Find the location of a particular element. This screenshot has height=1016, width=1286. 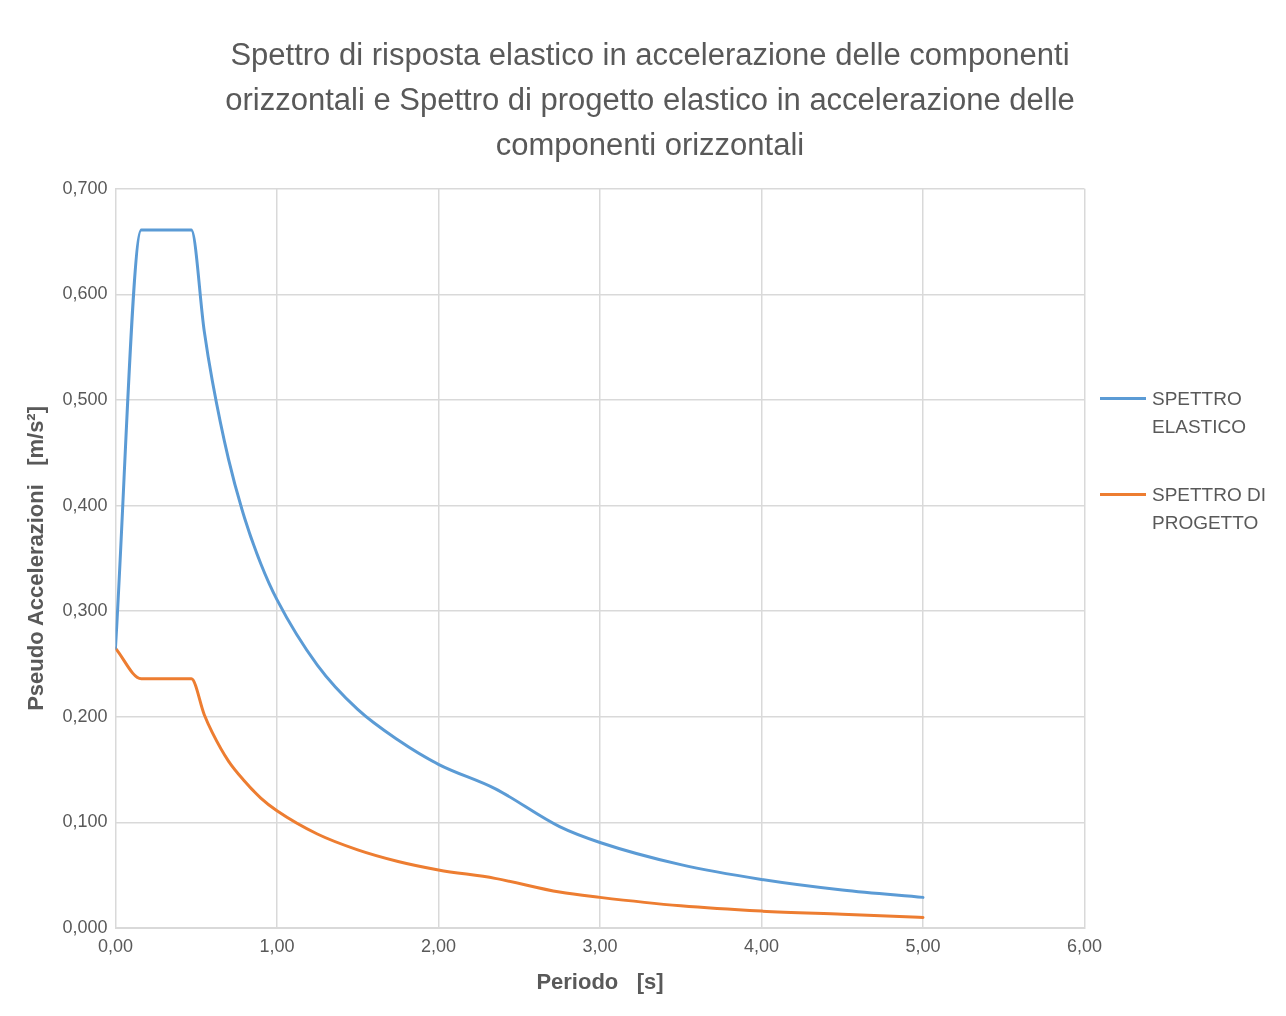

y-tick-label: 0,000 is located at coordinates (85, 926).